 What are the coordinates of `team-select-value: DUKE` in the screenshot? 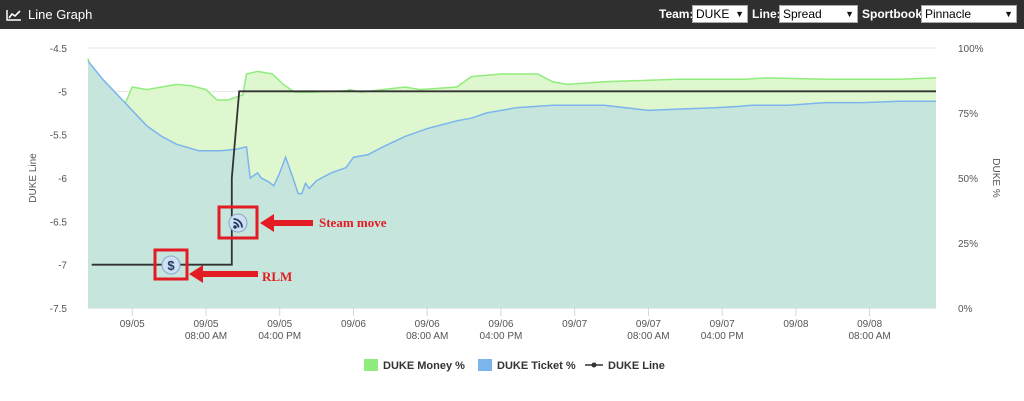 It's located at (713, 14).